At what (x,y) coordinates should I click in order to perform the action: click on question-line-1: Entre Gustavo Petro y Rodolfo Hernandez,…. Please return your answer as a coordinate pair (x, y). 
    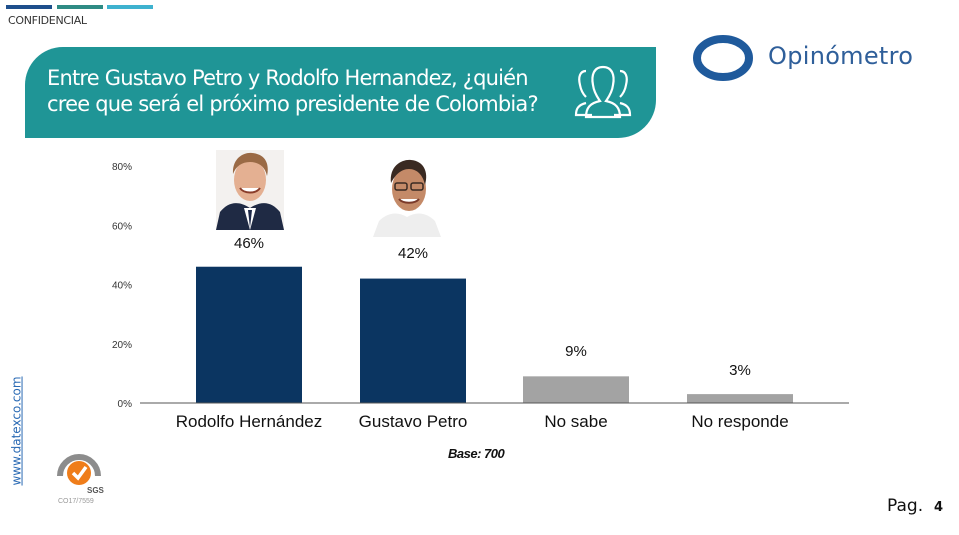
    Looking at the image, I should click on (288, 78).